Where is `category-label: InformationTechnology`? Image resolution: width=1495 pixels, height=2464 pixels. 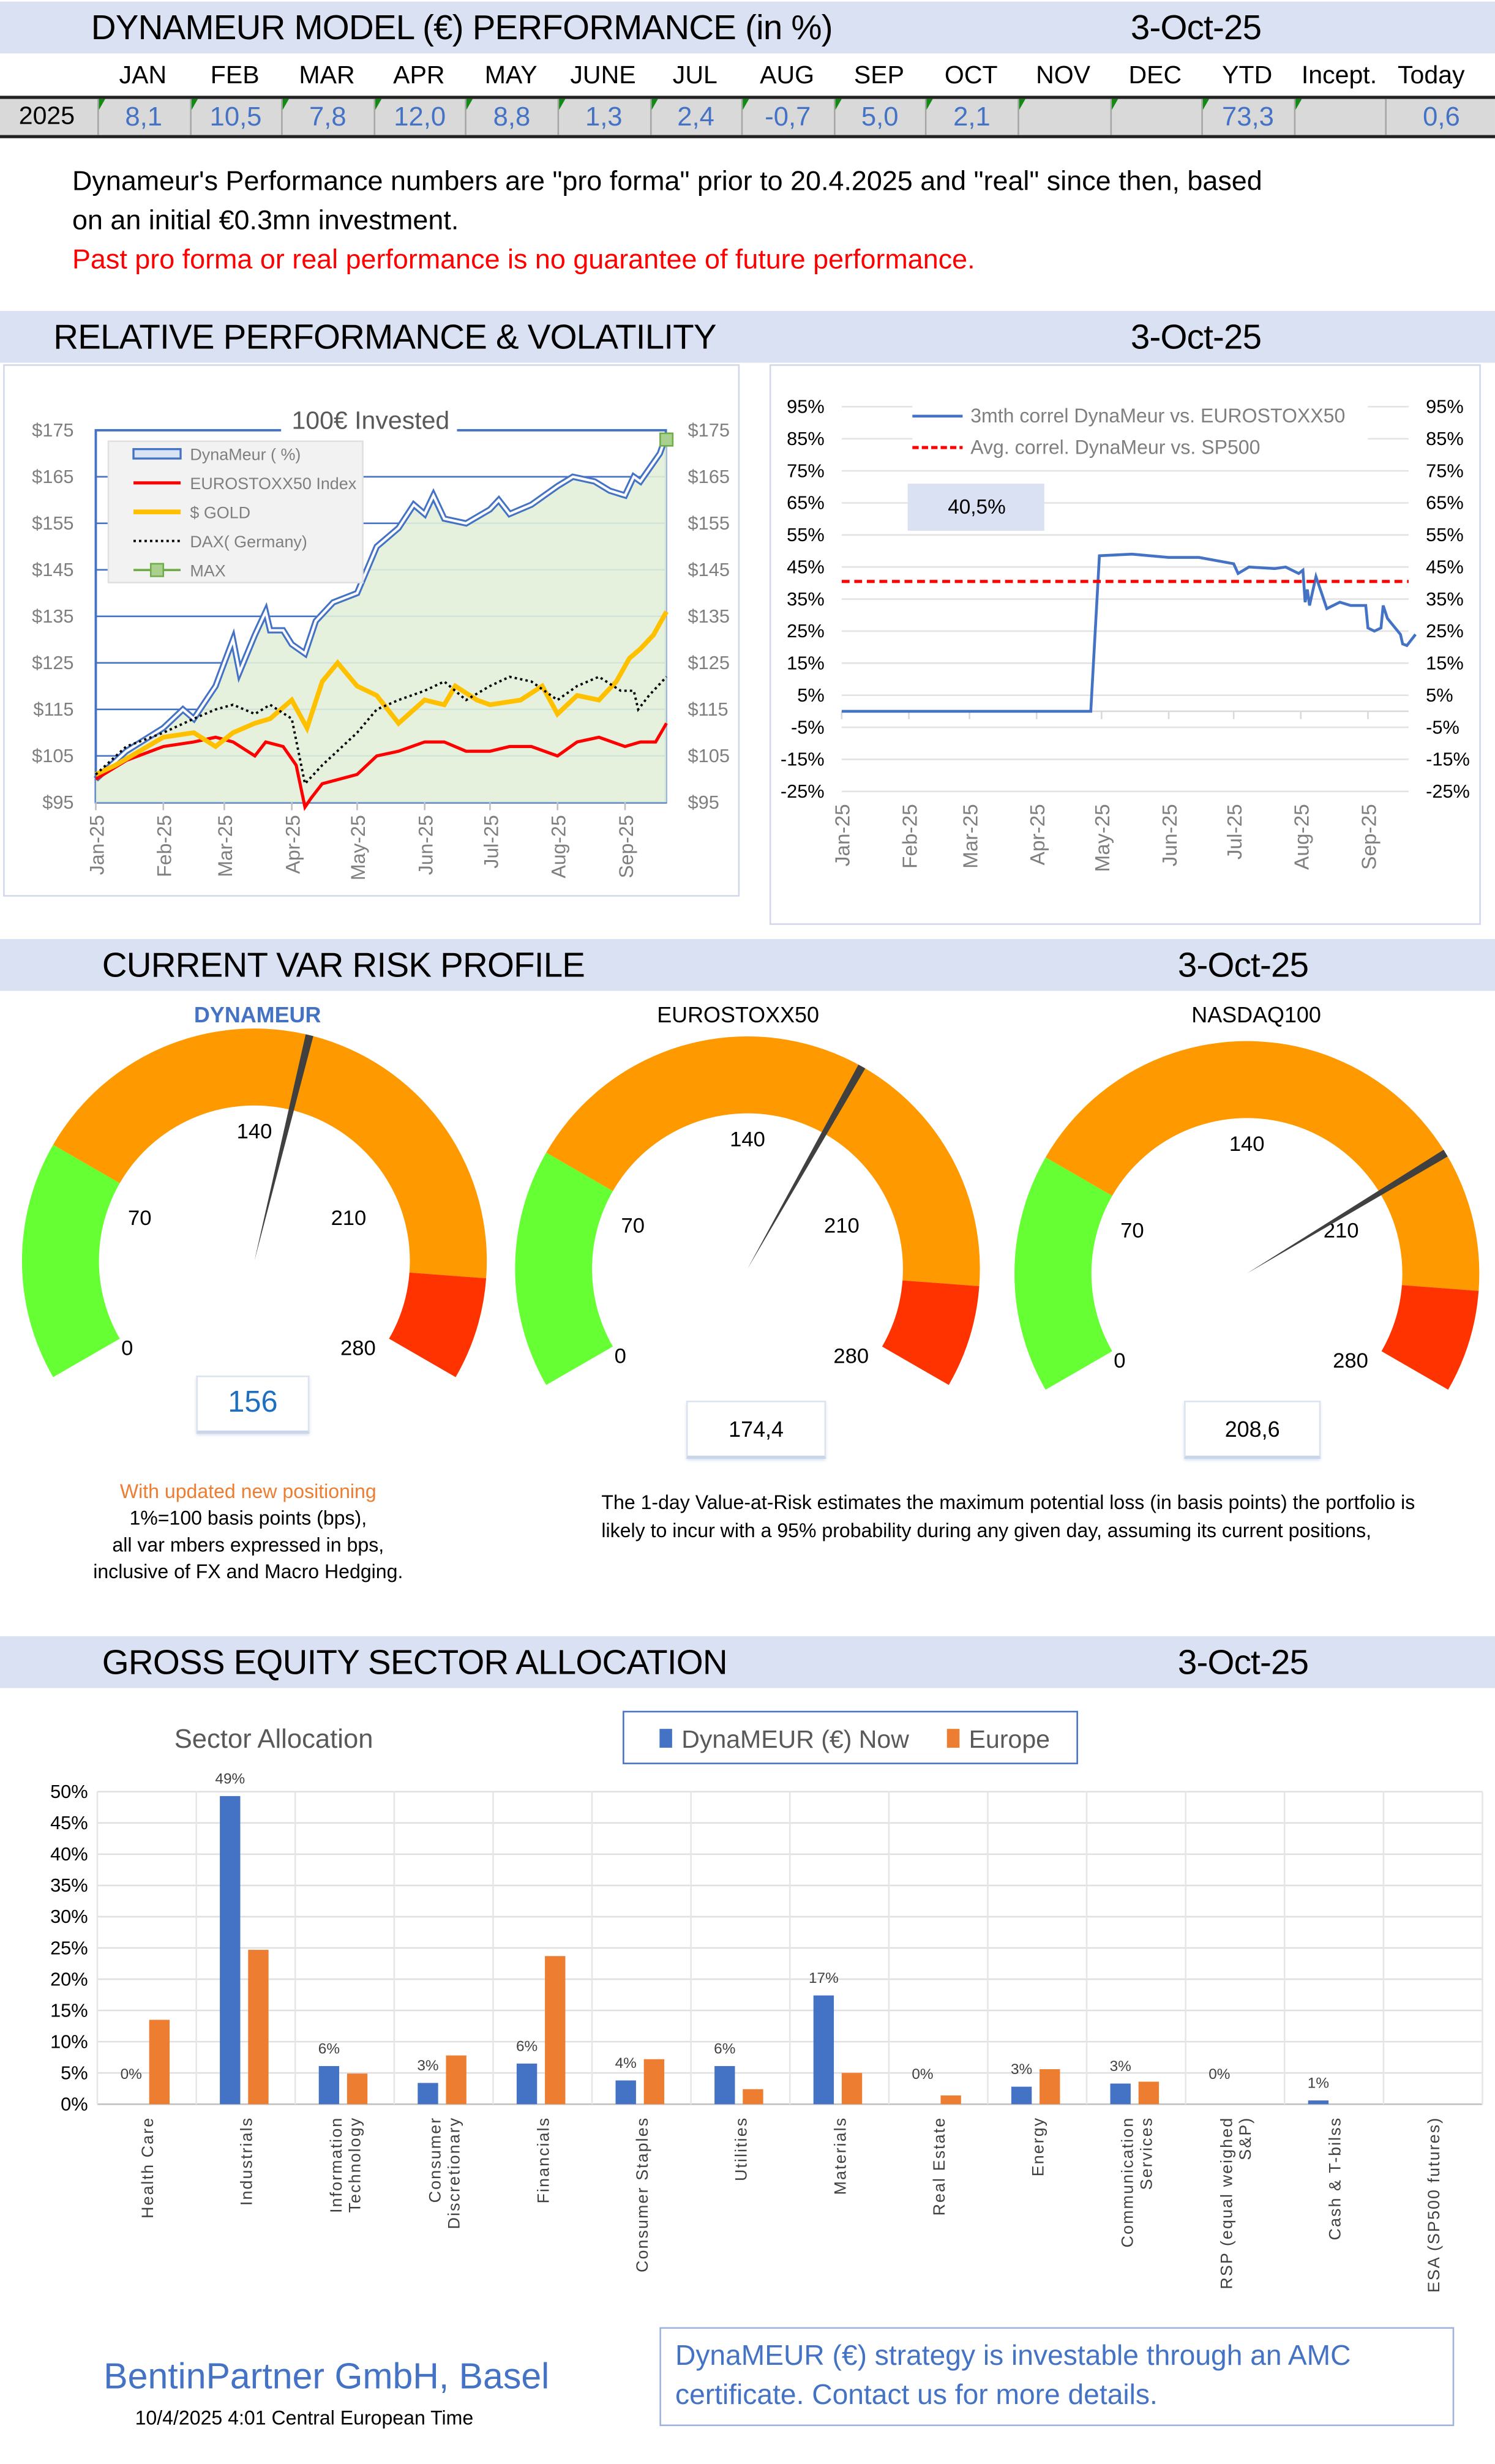
category-label: InformationTechnology is located at coordinates (345, 2165).